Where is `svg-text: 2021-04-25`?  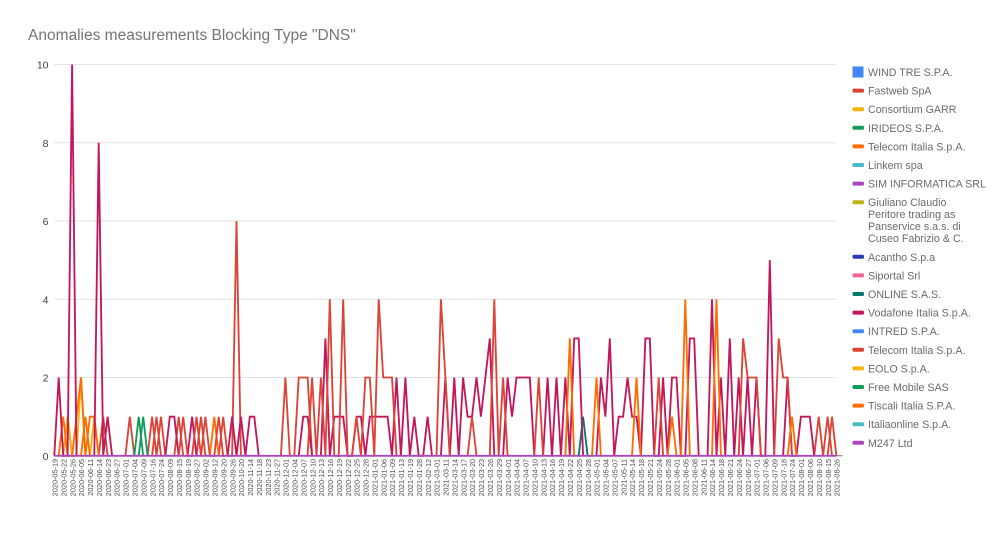
svg-text: 2021-04-25 is located at coordinates (579, 477).